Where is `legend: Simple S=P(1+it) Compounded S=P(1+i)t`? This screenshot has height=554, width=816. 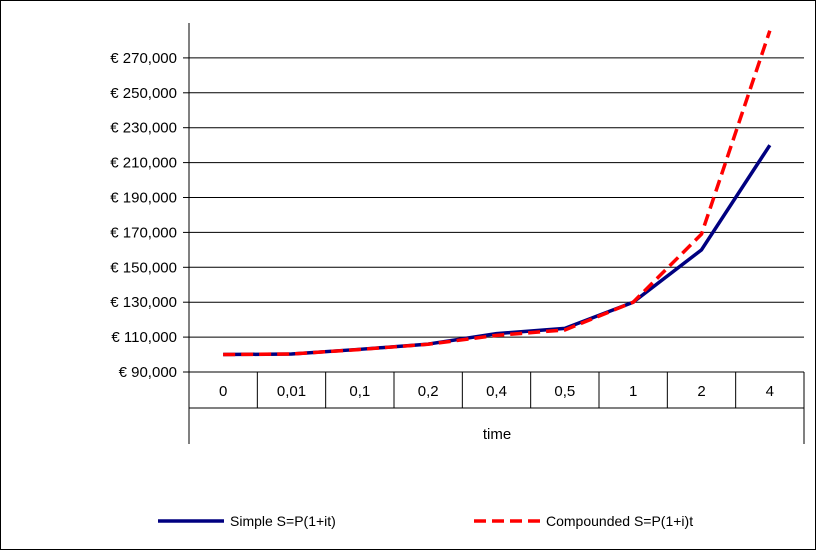
legend: Simple S=P(1+it) Compounded S=P(1+i)t is located at coordinates (425, 521).